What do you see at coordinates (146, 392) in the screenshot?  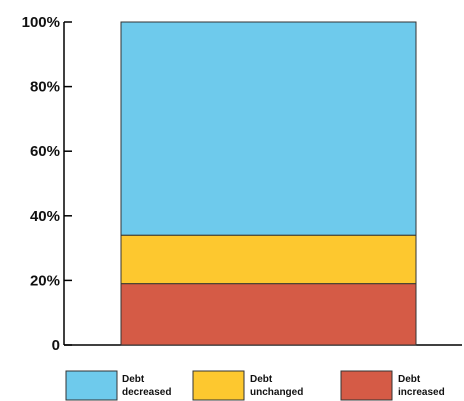 I see `legend-label-line2: decreased` at bounding box center [146, 392].